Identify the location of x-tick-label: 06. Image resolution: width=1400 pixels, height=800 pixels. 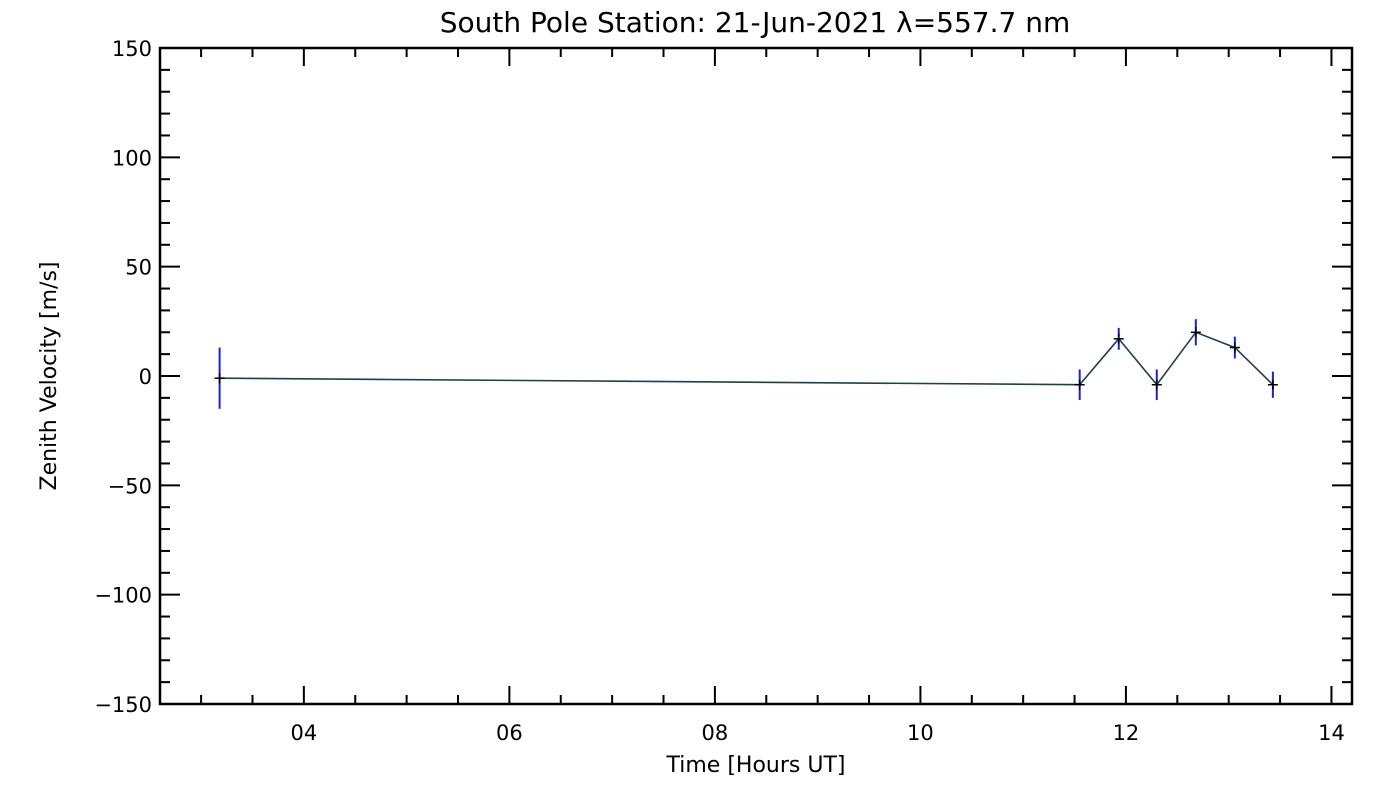
(509, 733).